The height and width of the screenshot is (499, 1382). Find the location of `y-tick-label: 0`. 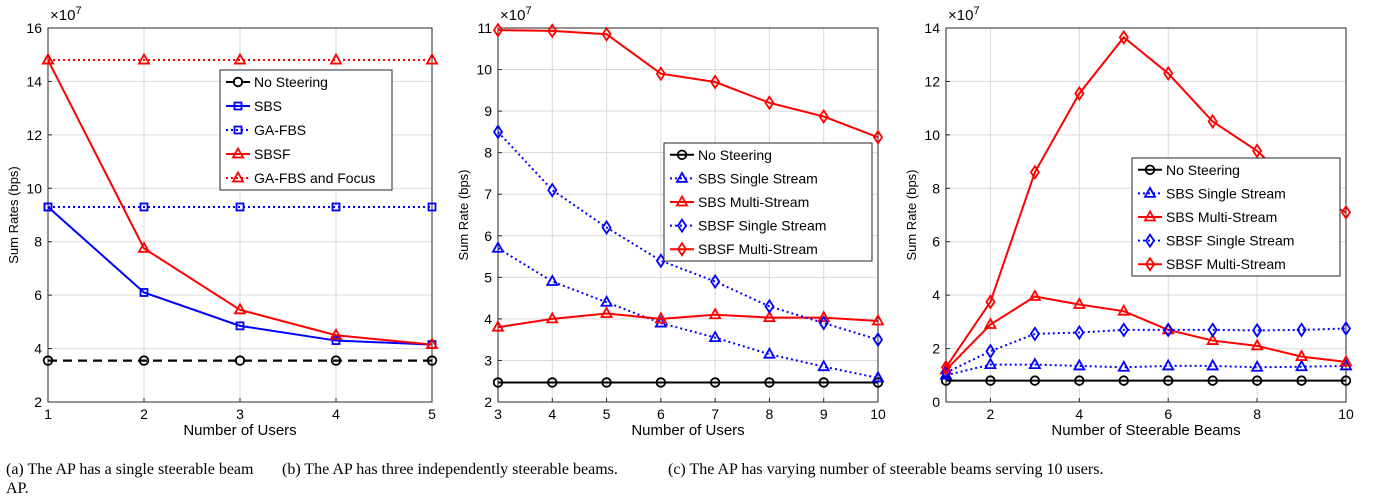

y-tick-label: 0 is located at coordinates (936, 402).